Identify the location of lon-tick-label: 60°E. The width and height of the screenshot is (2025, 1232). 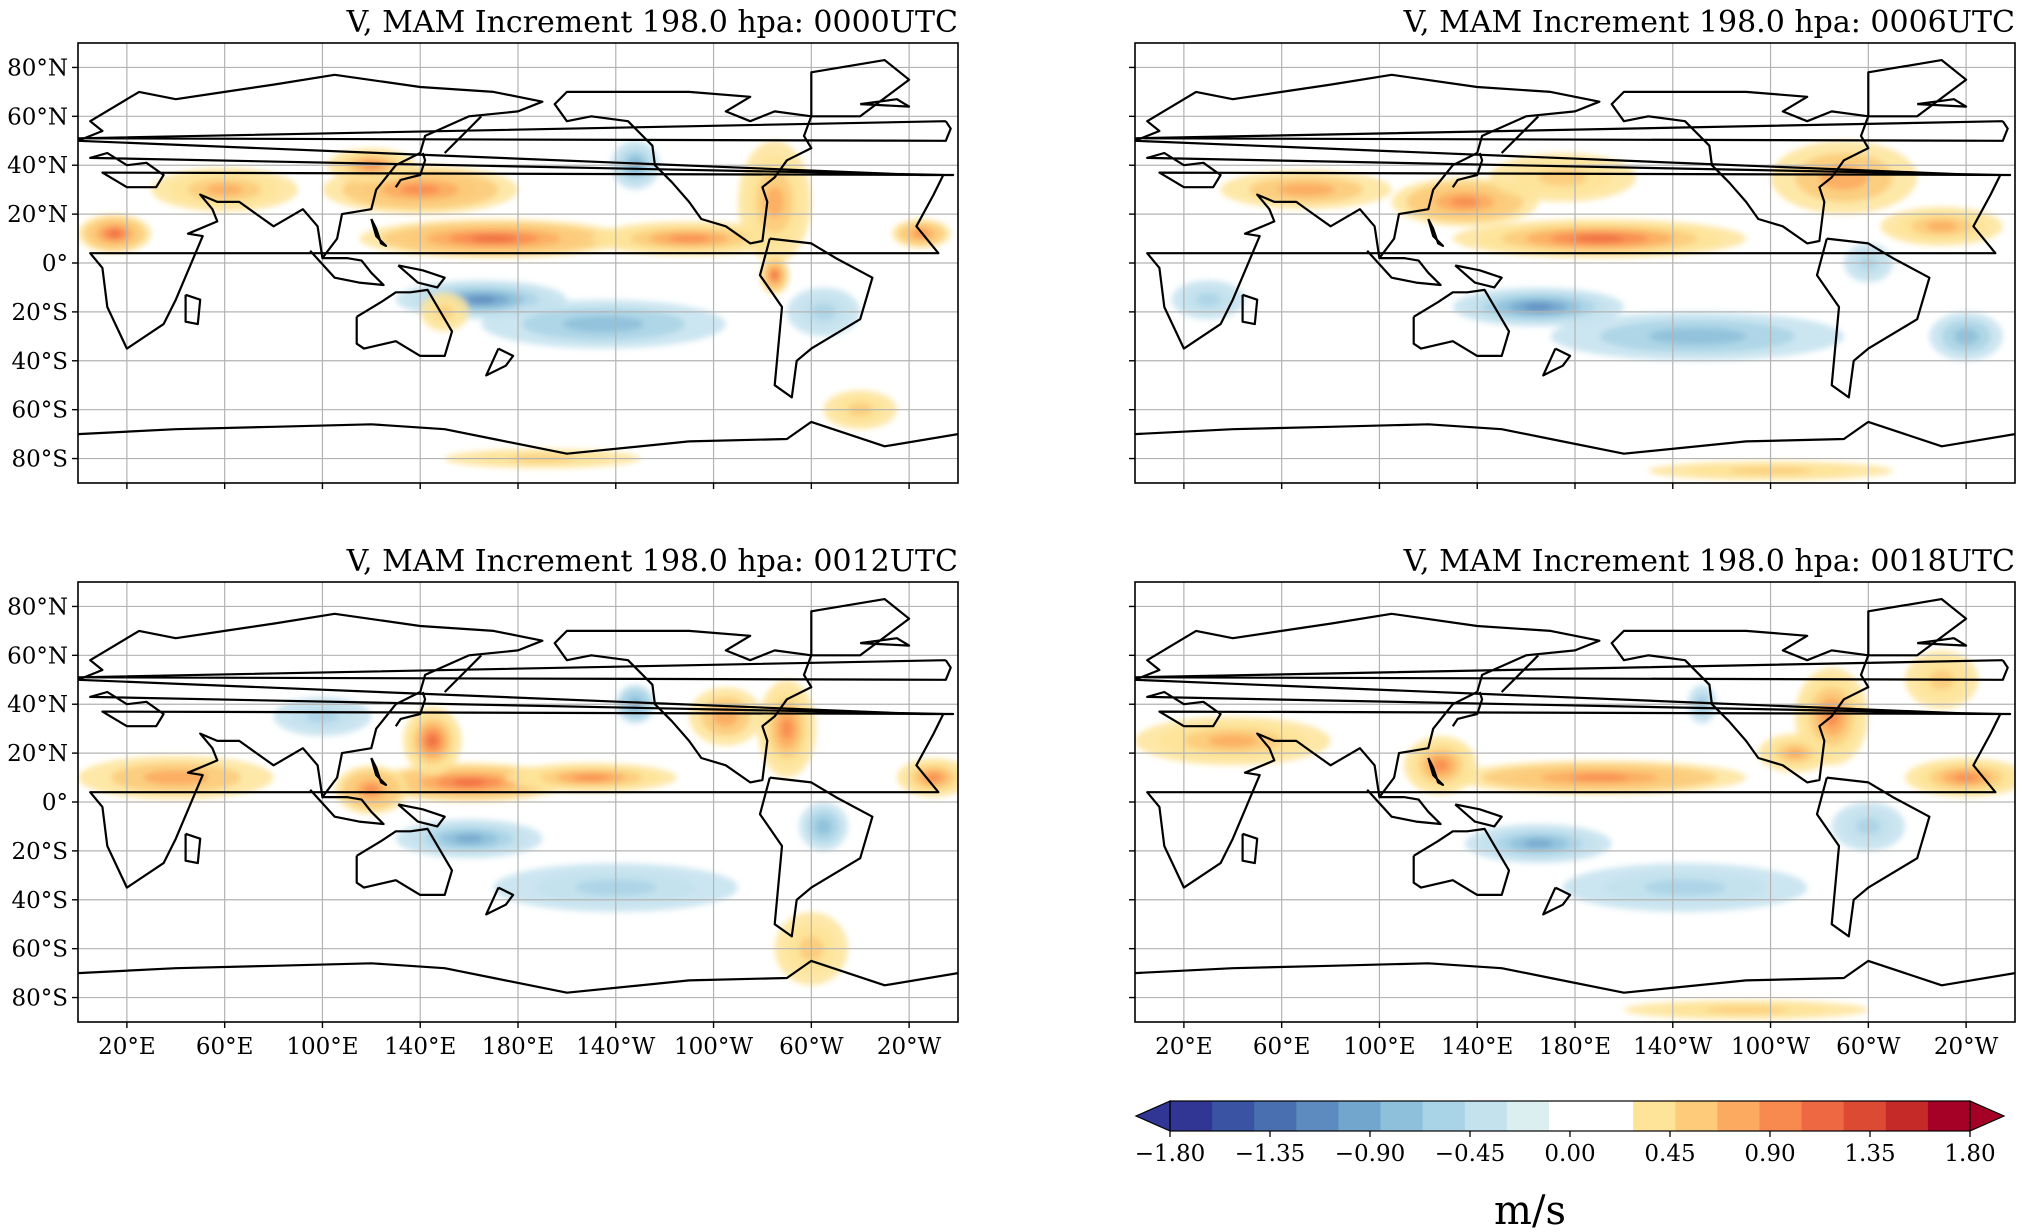
(225, 1047).